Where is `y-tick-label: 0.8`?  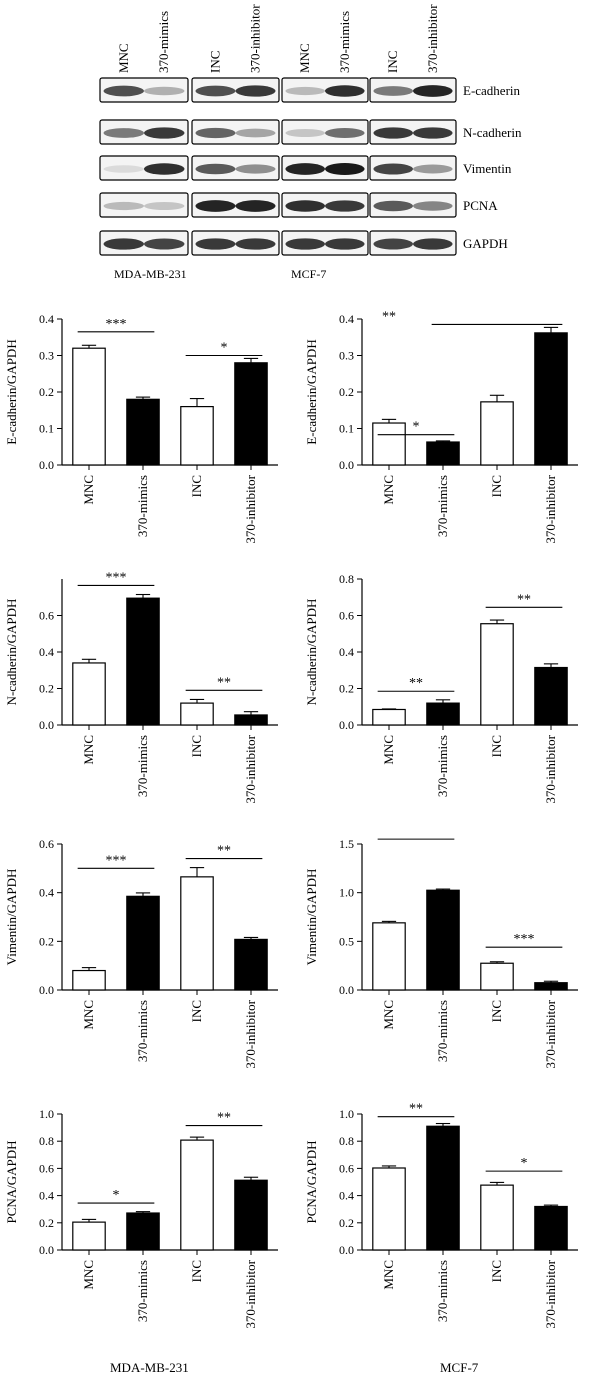 y-tick-label: 0.8 is located at coordinates (346, 1141).